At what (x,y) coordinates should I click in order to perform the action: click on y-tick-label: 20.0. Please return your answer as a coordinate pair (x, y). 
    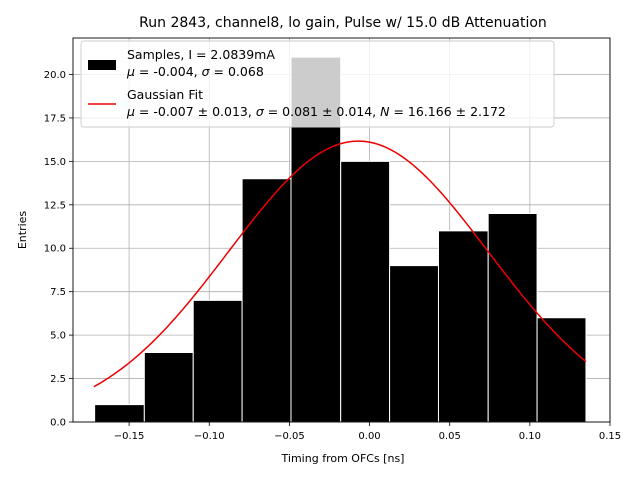
    Looking at the image, I should click on (55, 75).